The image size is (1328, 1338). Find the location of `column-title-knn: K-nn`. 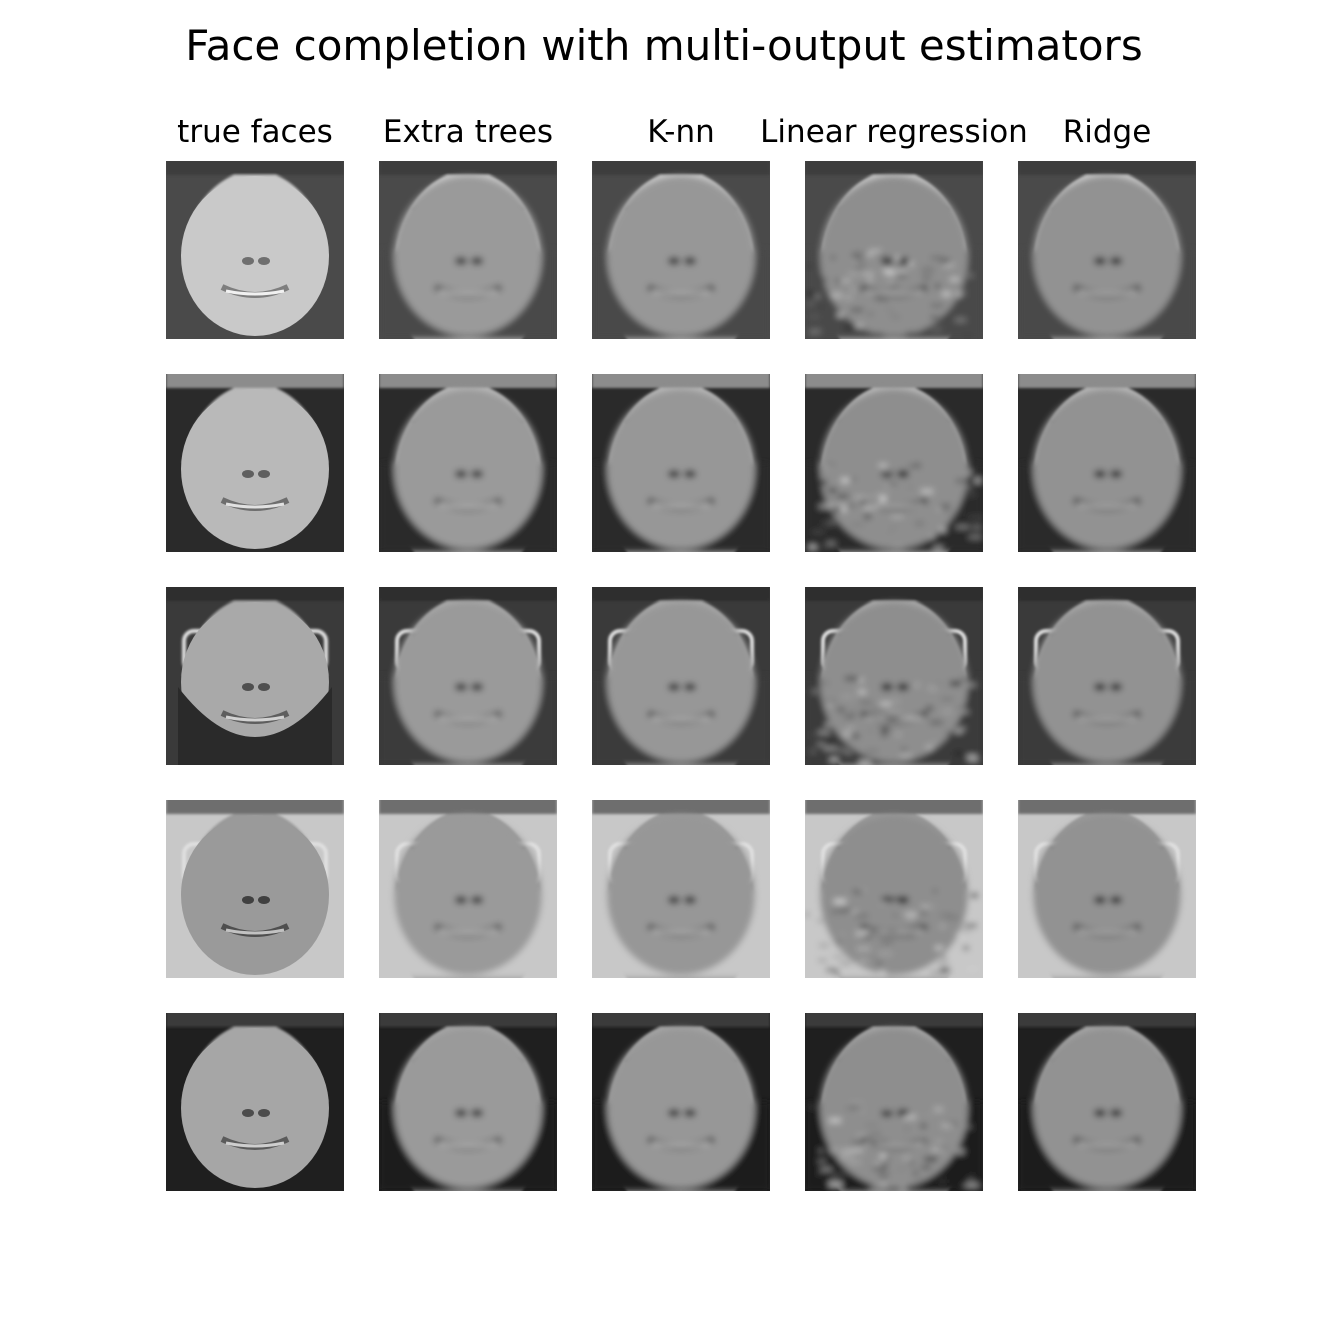

column-title-knn: K-nn is located at coordinates (681, 132).